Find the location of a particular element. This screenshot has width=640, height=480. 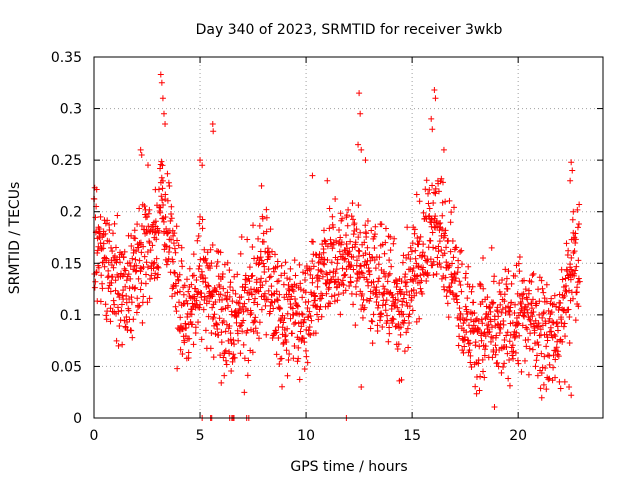

x-tick-label: 0 is located at coordinates (94, 436).